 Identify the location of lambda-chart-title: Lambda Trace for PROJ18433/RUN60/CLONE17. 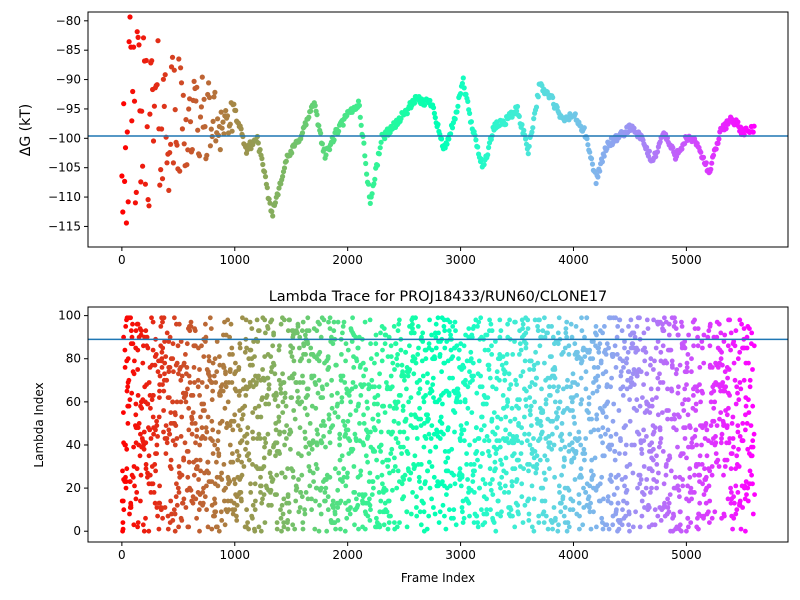
(438, 297).